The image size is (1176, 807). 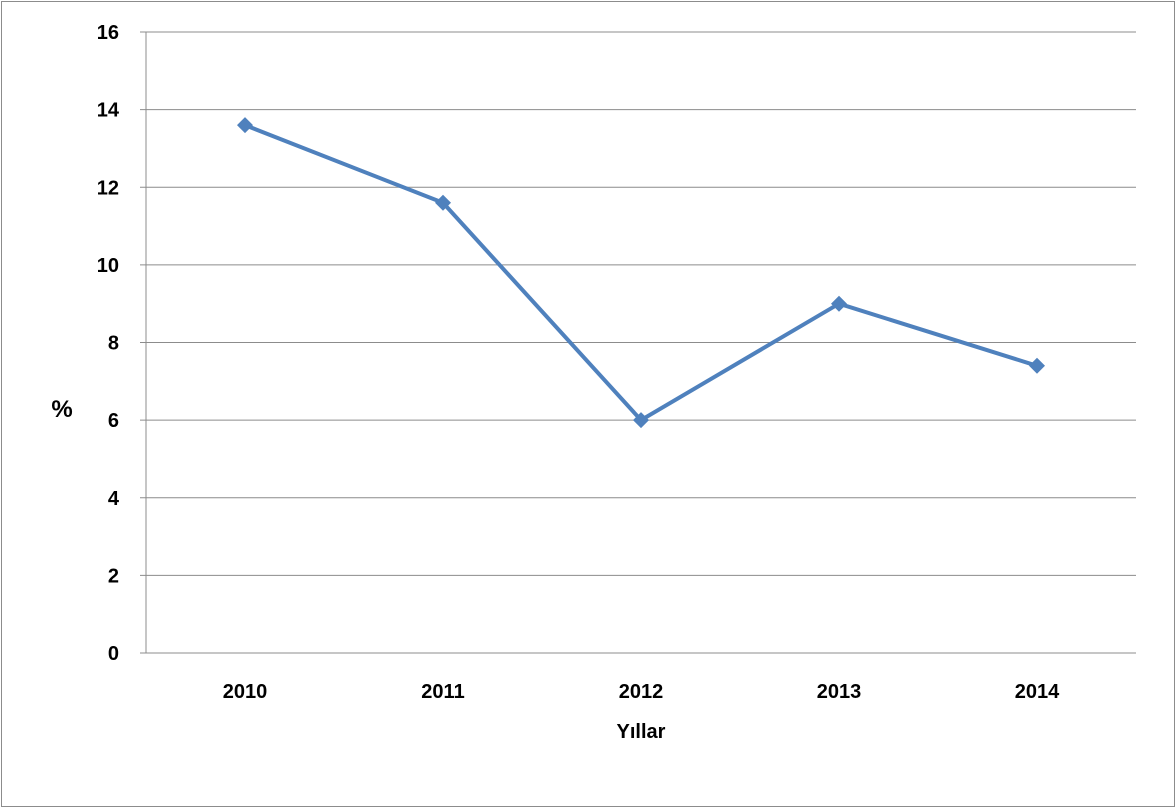 I want to click on y-tick-label: 12, so click(x=108, y=188).